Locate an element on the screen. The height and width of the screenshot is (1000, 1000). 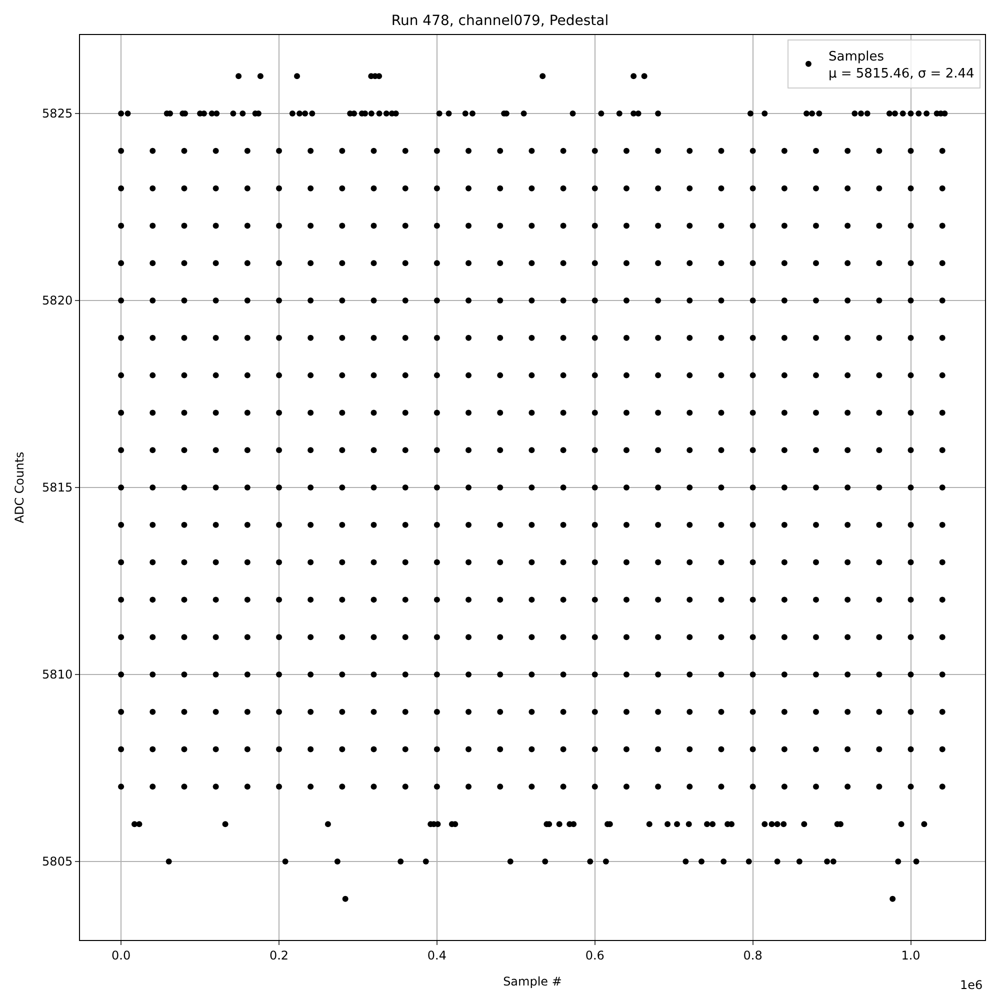
x-axis-title: Sample # is located at coordinates (532, 981).